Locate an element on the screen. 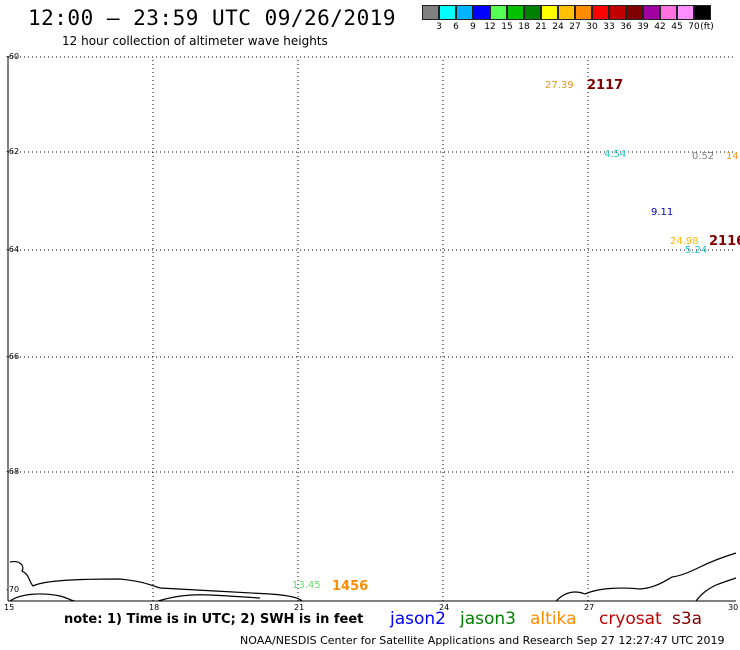 The height and width of the screenshot is (650, 740). color-scale-label: 12 is located at coordinates (490, 27).